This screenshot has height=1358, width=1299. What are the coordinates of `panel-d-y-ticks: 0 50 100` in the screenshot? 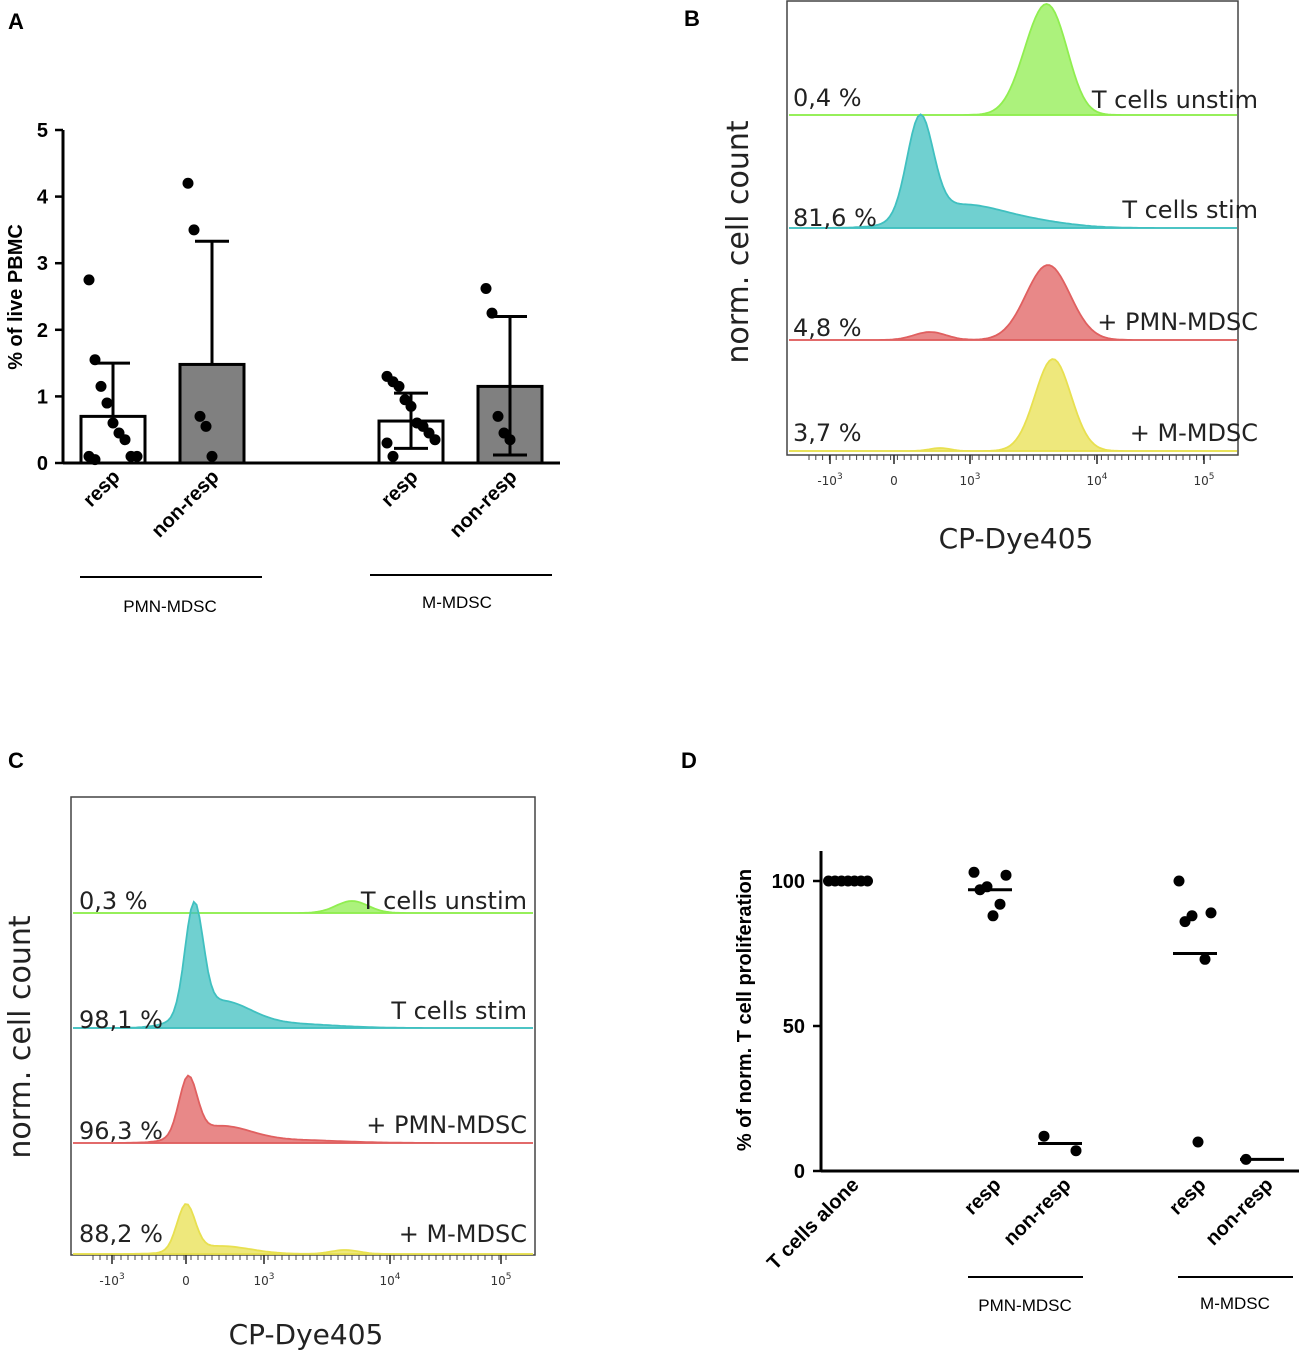 It's located at (796, 1027).